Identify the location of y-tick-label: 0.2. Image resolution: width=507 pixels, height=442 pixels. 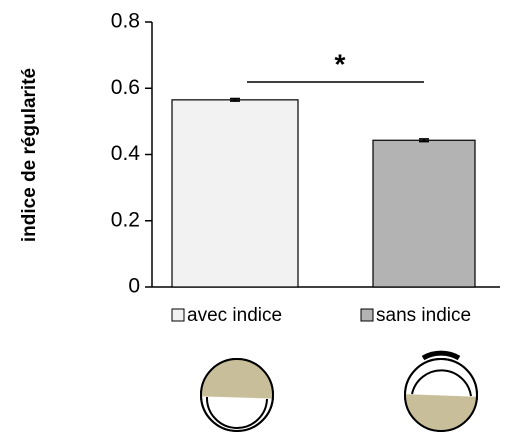
(125, 219).